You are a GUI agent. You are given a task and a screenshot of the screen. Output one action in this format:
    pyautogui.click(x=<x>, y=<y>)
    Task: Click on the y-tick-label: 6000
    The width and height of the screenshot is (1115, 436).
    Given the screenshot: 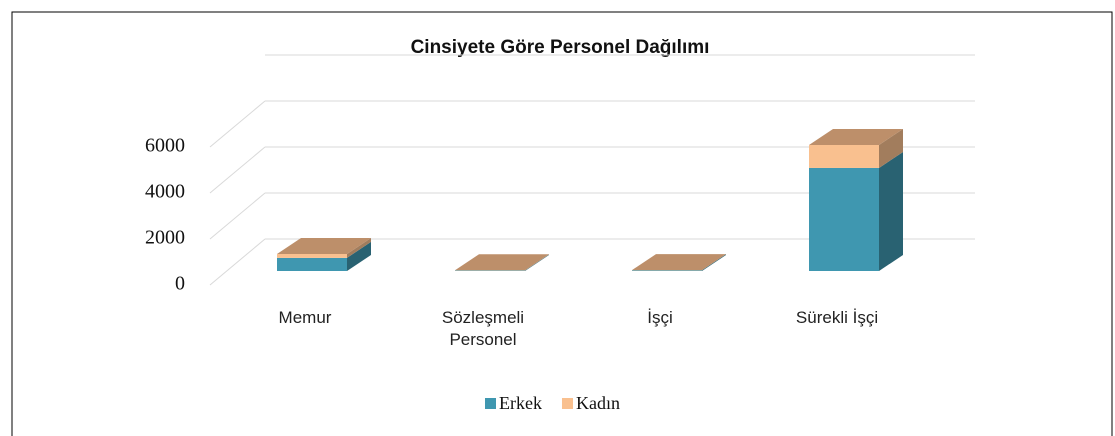 What is the action you would take?
    pyautogui.click(x=165, y=146)
    